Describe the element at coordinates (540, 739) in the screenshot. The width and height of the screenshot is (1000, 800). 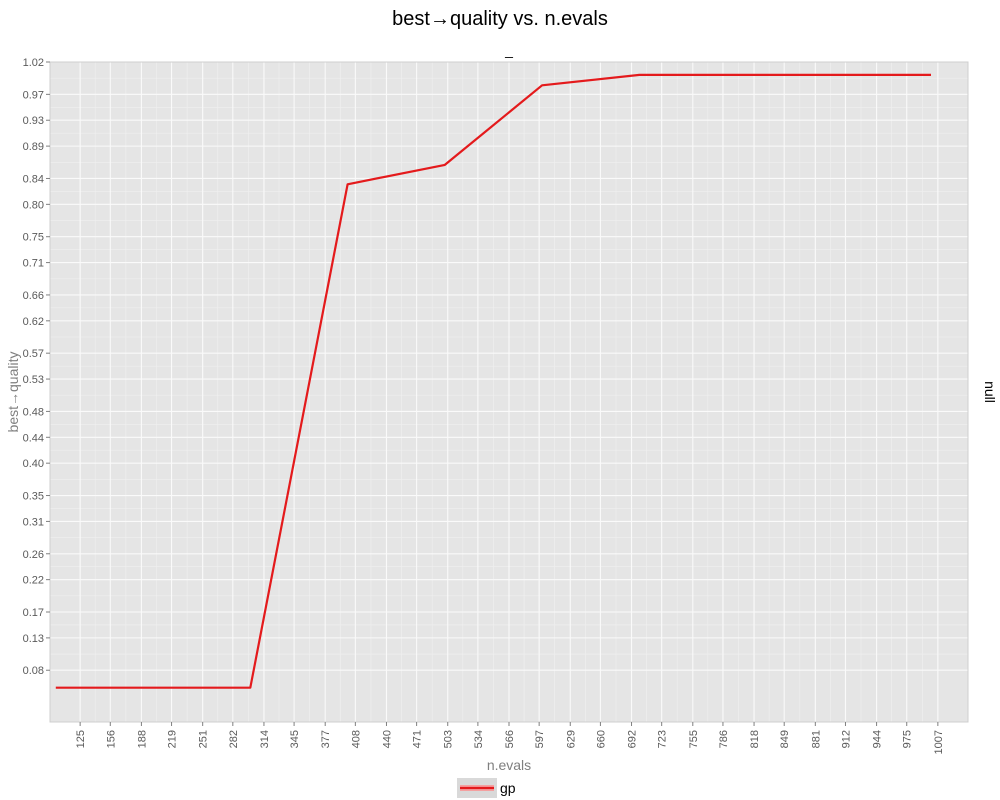
I see `x-tick-label: 597` at that location.